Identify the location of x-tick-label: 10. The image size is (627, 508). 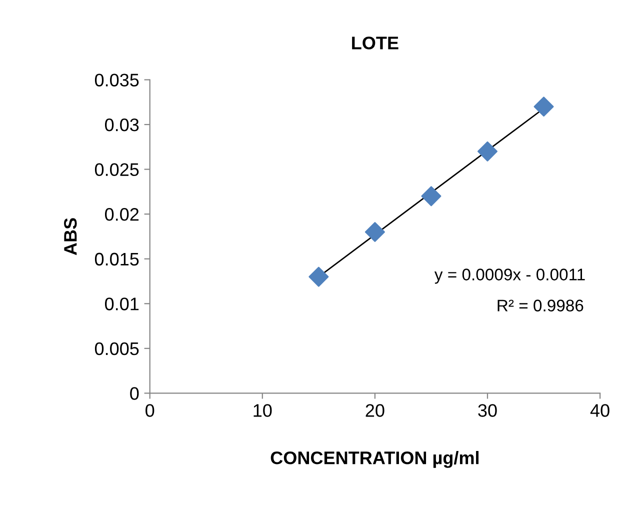
(263, 410).